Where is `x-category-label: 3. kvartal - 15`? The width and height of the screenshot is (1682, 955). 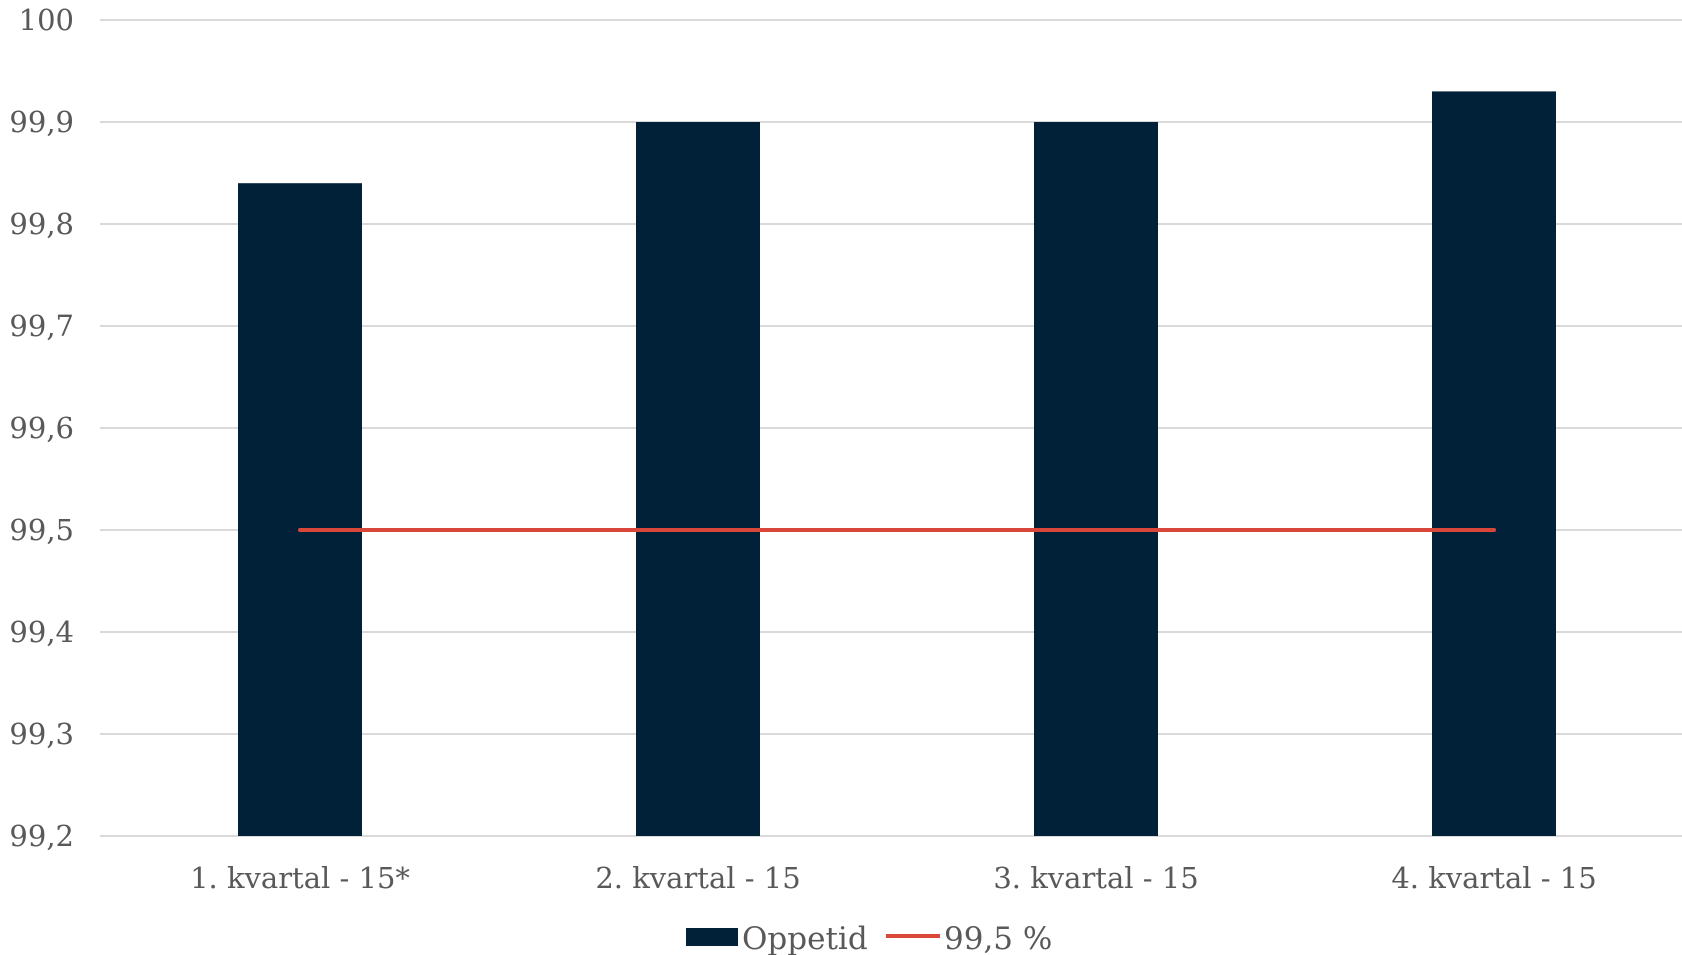
x-category-label: 3. kvartal - 15 is located at coordinates (1095, 878).